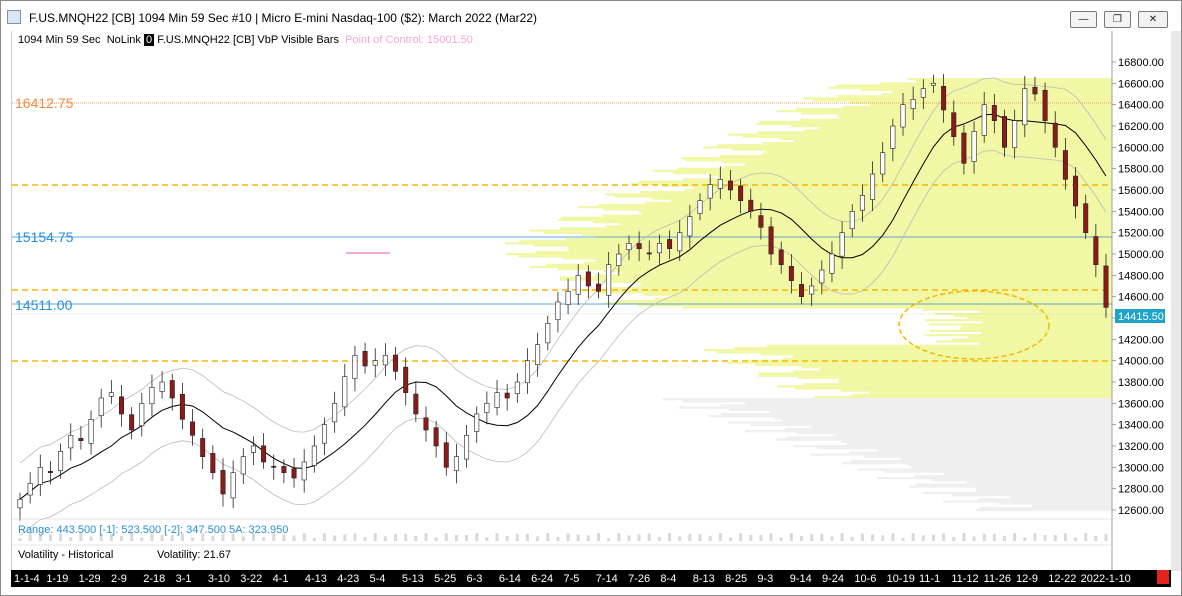 The image size is (1182, 596). I want to click on date-label: 1-1-4, so click(27, 579).